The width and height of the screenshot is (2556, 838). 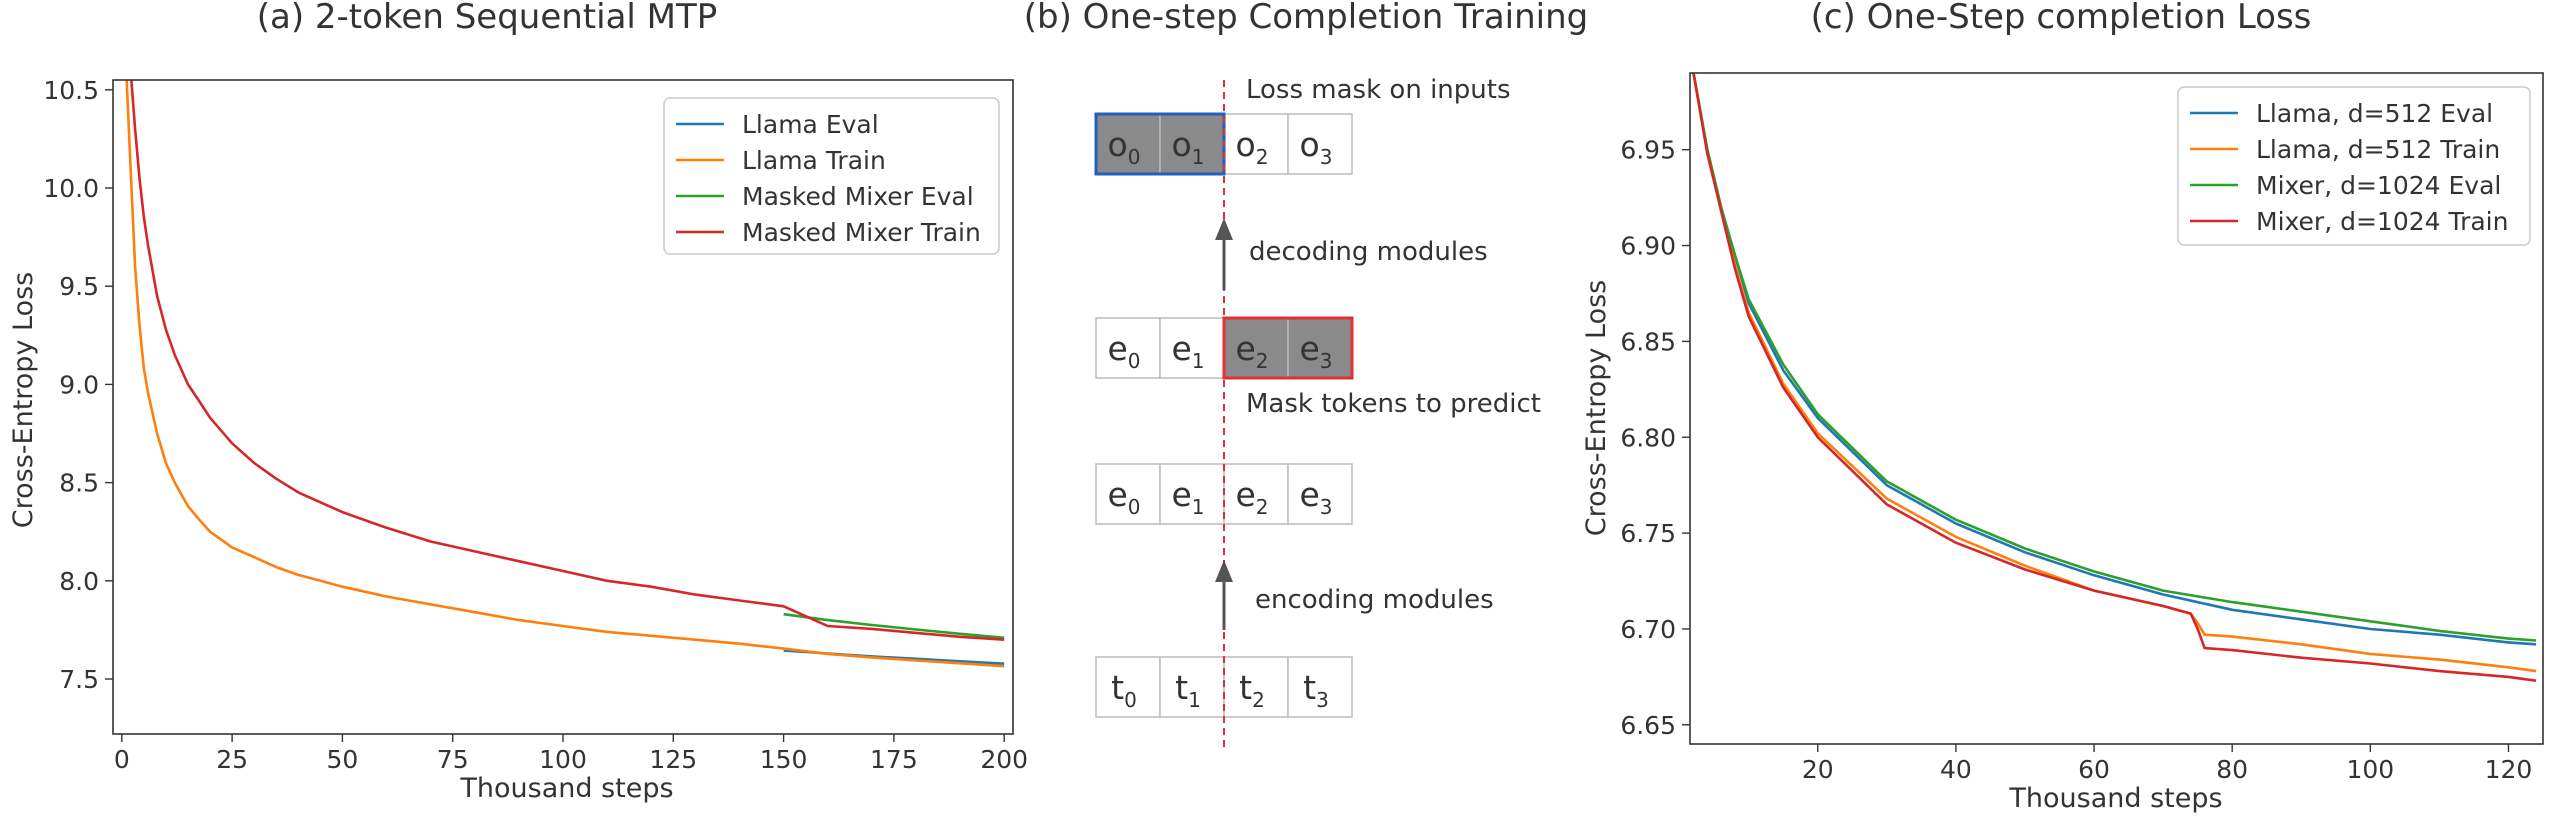 I want to click on x-tick-label: 150, so click(x=784, y=759).